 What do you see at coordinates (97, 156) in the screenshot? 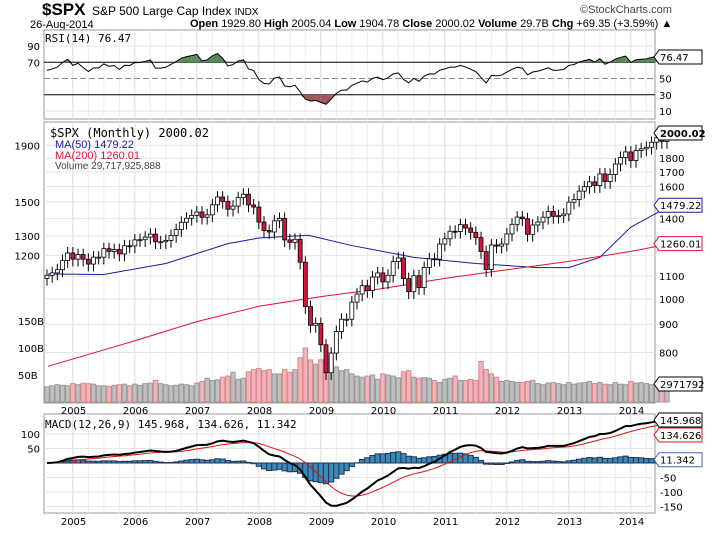
I see `ma200-legend: MA(200) 1260.01` at bounding box center [97, 156].